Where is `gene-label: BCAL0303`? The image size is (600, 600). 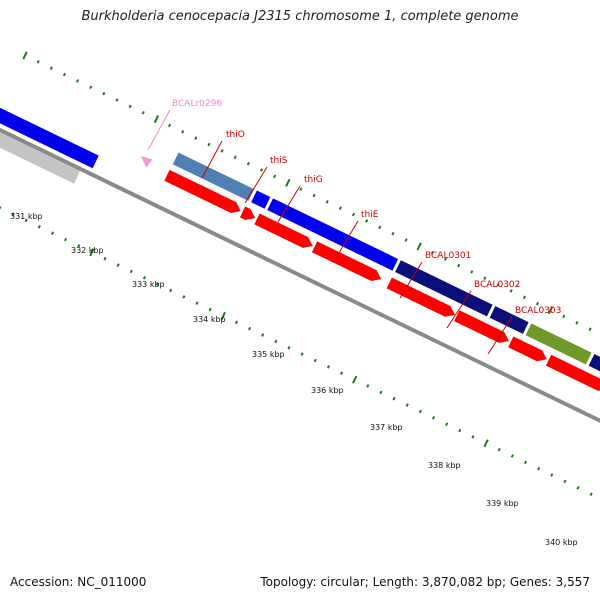
gene-label: BCAL0303 is located at coordinates (538, 311).